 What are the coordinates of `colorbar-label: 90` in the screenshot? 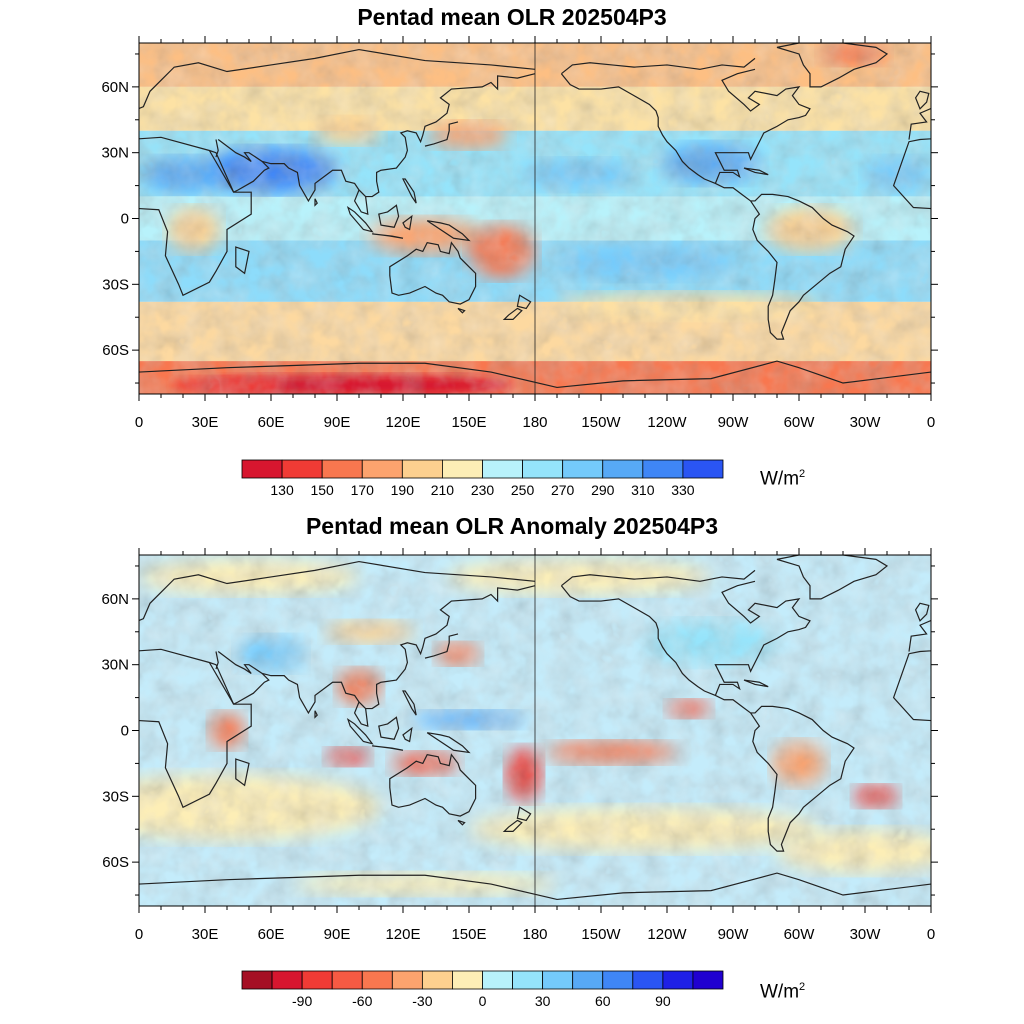 It's located at (663, 1001).